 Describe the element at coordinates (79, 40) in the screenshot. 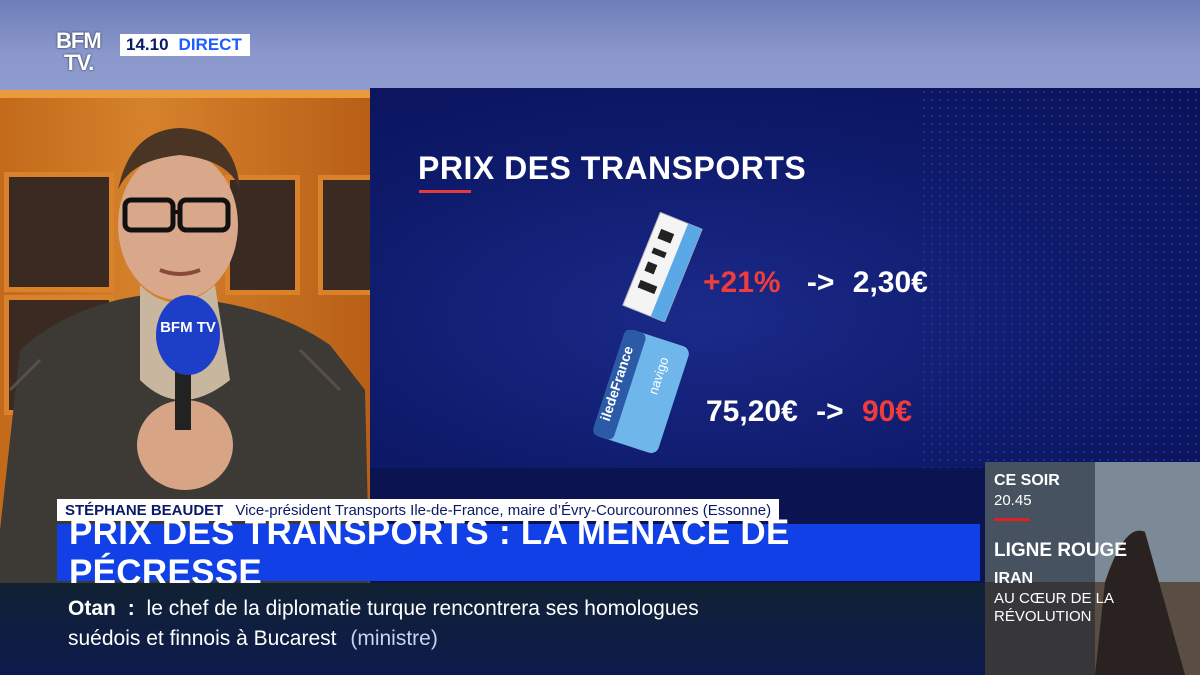

I see `logo-line1: BFM` at that location.